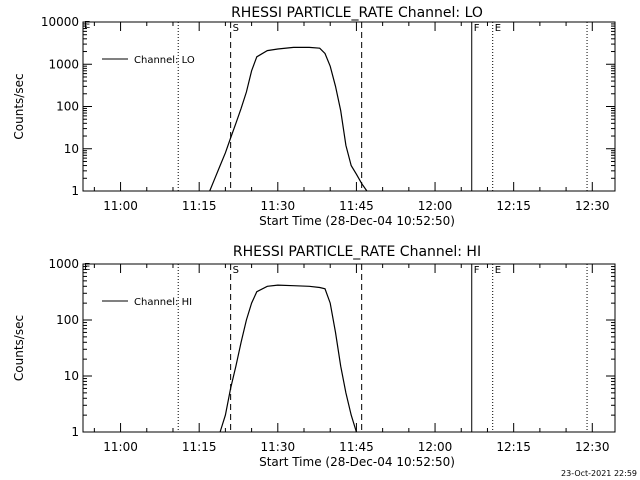 The height and width of the screenshot is (480, 640). I want to click on timestamp: 23-Oct-2021 22:59, so click(599, 473).